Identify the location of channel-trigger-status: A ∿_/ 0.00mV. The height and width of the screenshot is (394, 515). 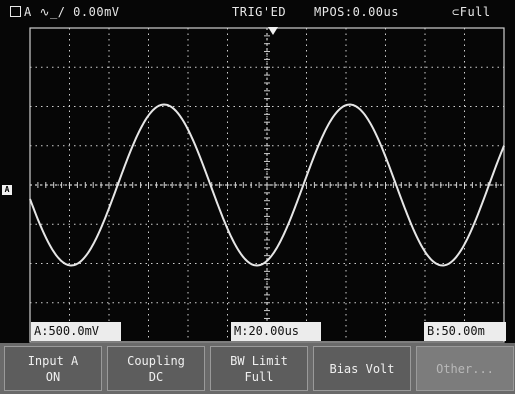
(65, 12).